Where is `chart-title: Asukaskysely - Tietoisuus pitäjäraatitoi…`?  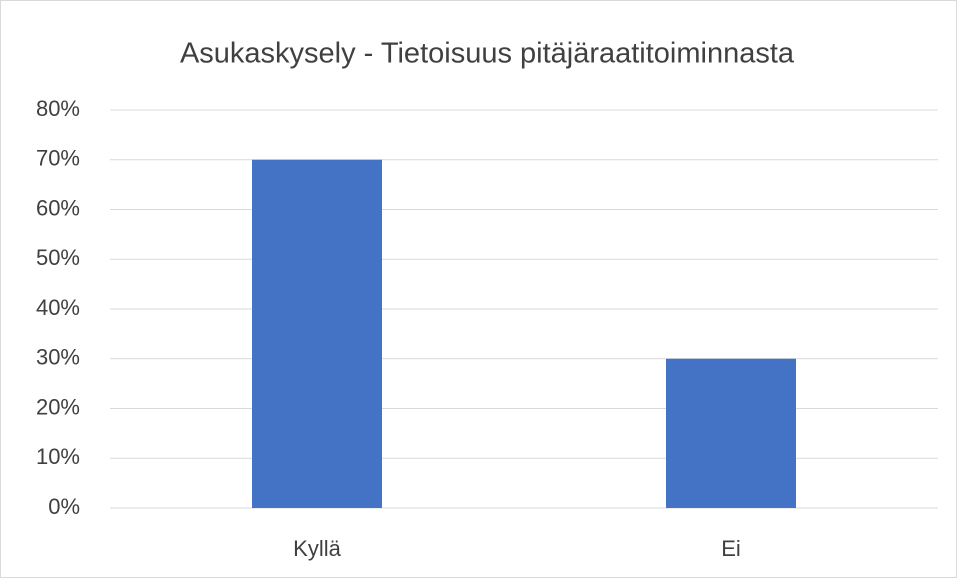
chart-title: Asukaskysely - Tietoisuus pitäjäraatitoi… is located at coordinates (487, 54).